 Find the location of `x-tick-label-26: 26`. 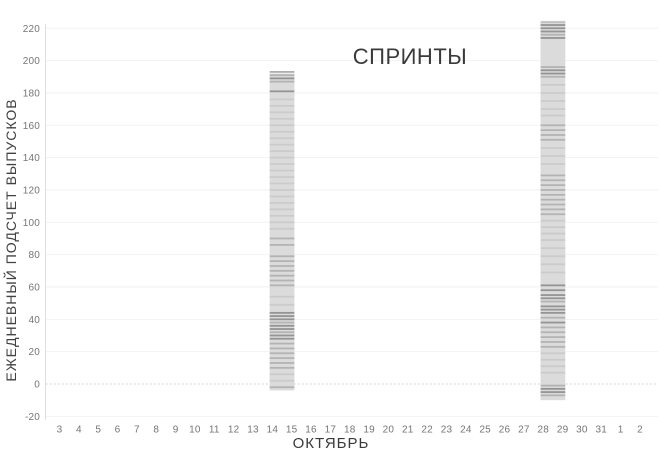

x-tick-label-26: 26 is located at coordinates (505, 430).